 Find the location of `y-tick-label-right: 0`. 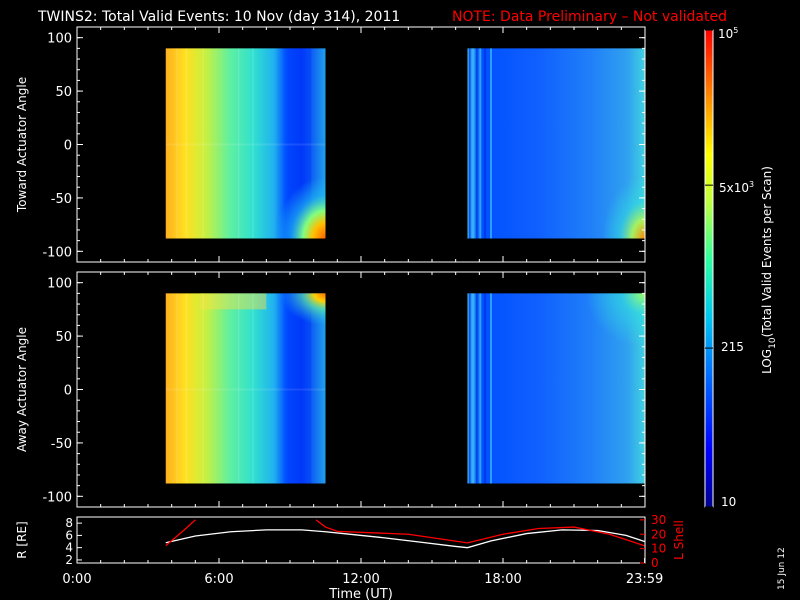

y-tick-label-right: 0 is located at coordinates (655, 563).